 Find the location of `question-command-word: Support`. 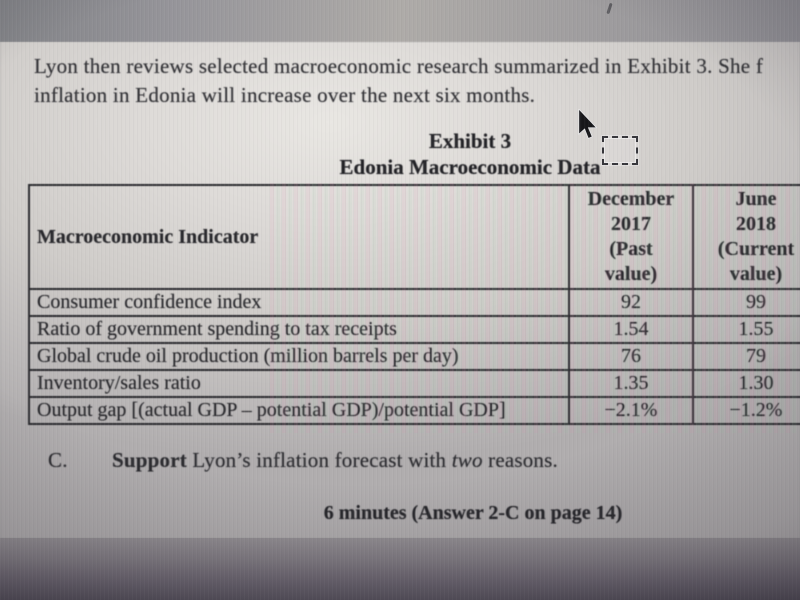

question-command-word: Support is located at coordinates (149, 460).